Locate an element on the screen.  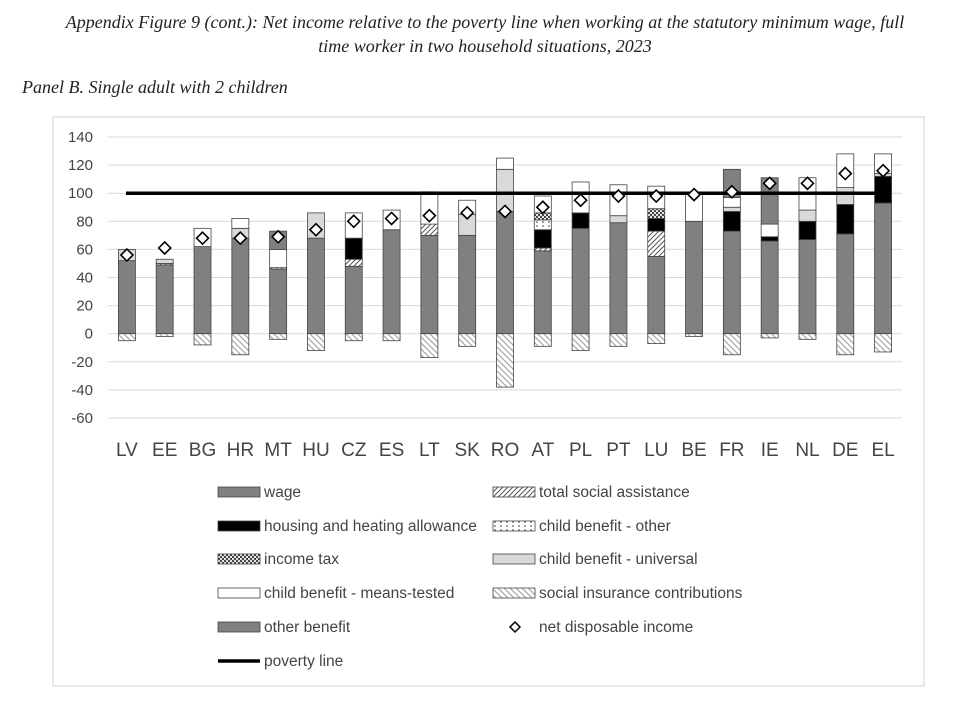
y-tick-label: -20 is located at coordinates (82, 362).